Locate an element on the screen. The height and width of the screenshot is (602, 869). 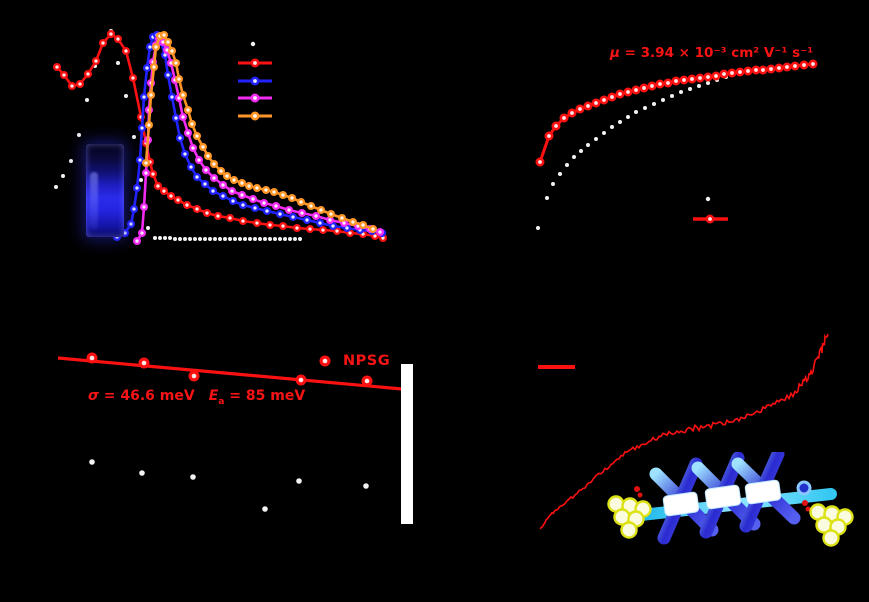
series-magenta-a is located at coordinates (258, 140).